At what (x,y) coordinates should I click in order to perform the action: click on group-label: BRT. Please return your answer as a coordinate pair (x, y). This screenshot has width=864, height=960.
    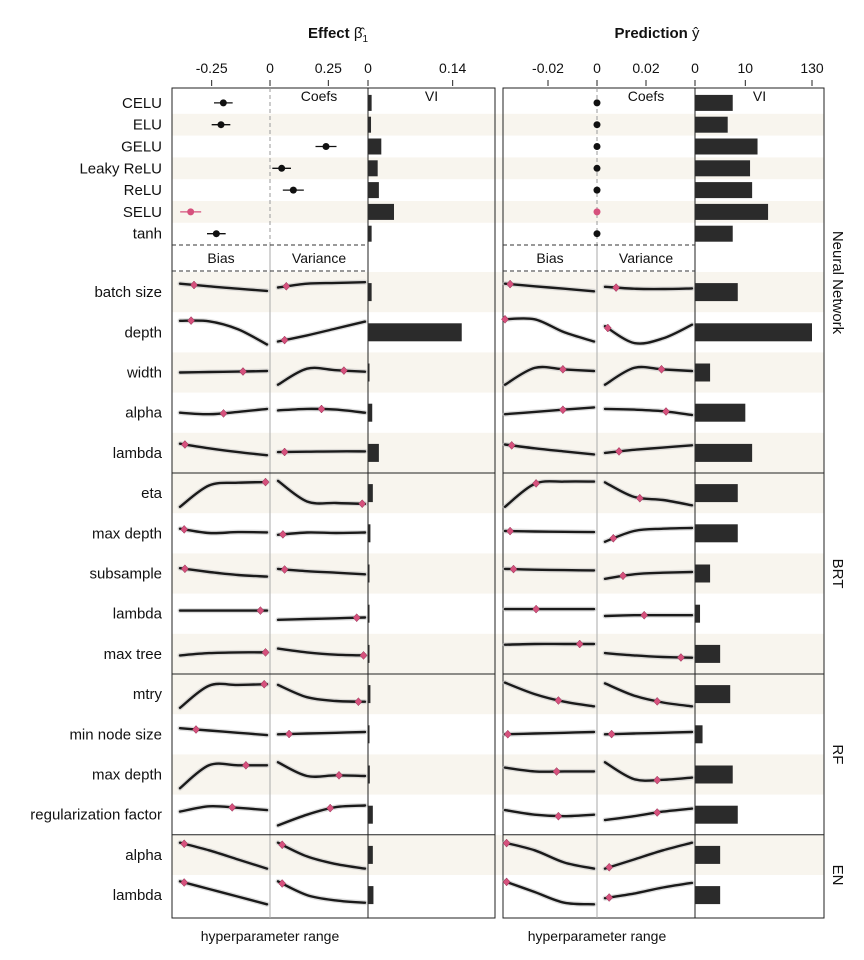
    Looking at the image, I should click on (837, 574).